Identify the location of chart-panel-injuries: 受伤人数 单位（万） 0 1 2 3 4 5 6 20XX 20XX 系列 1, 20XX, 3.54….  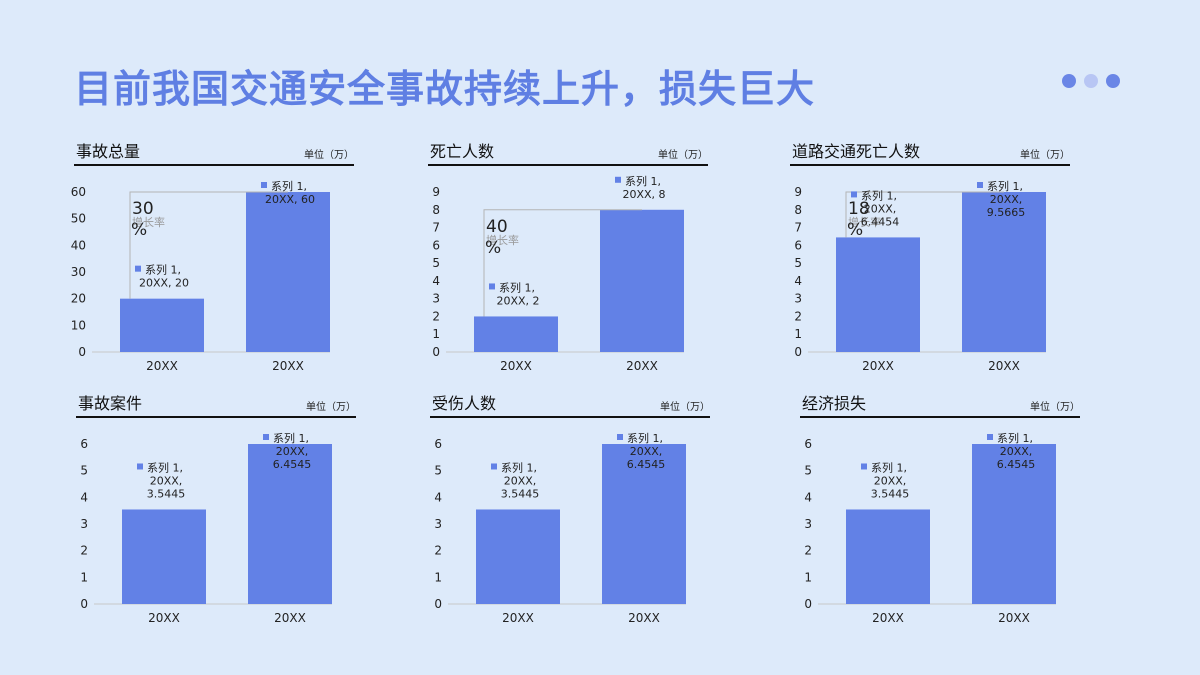
(570, 512).